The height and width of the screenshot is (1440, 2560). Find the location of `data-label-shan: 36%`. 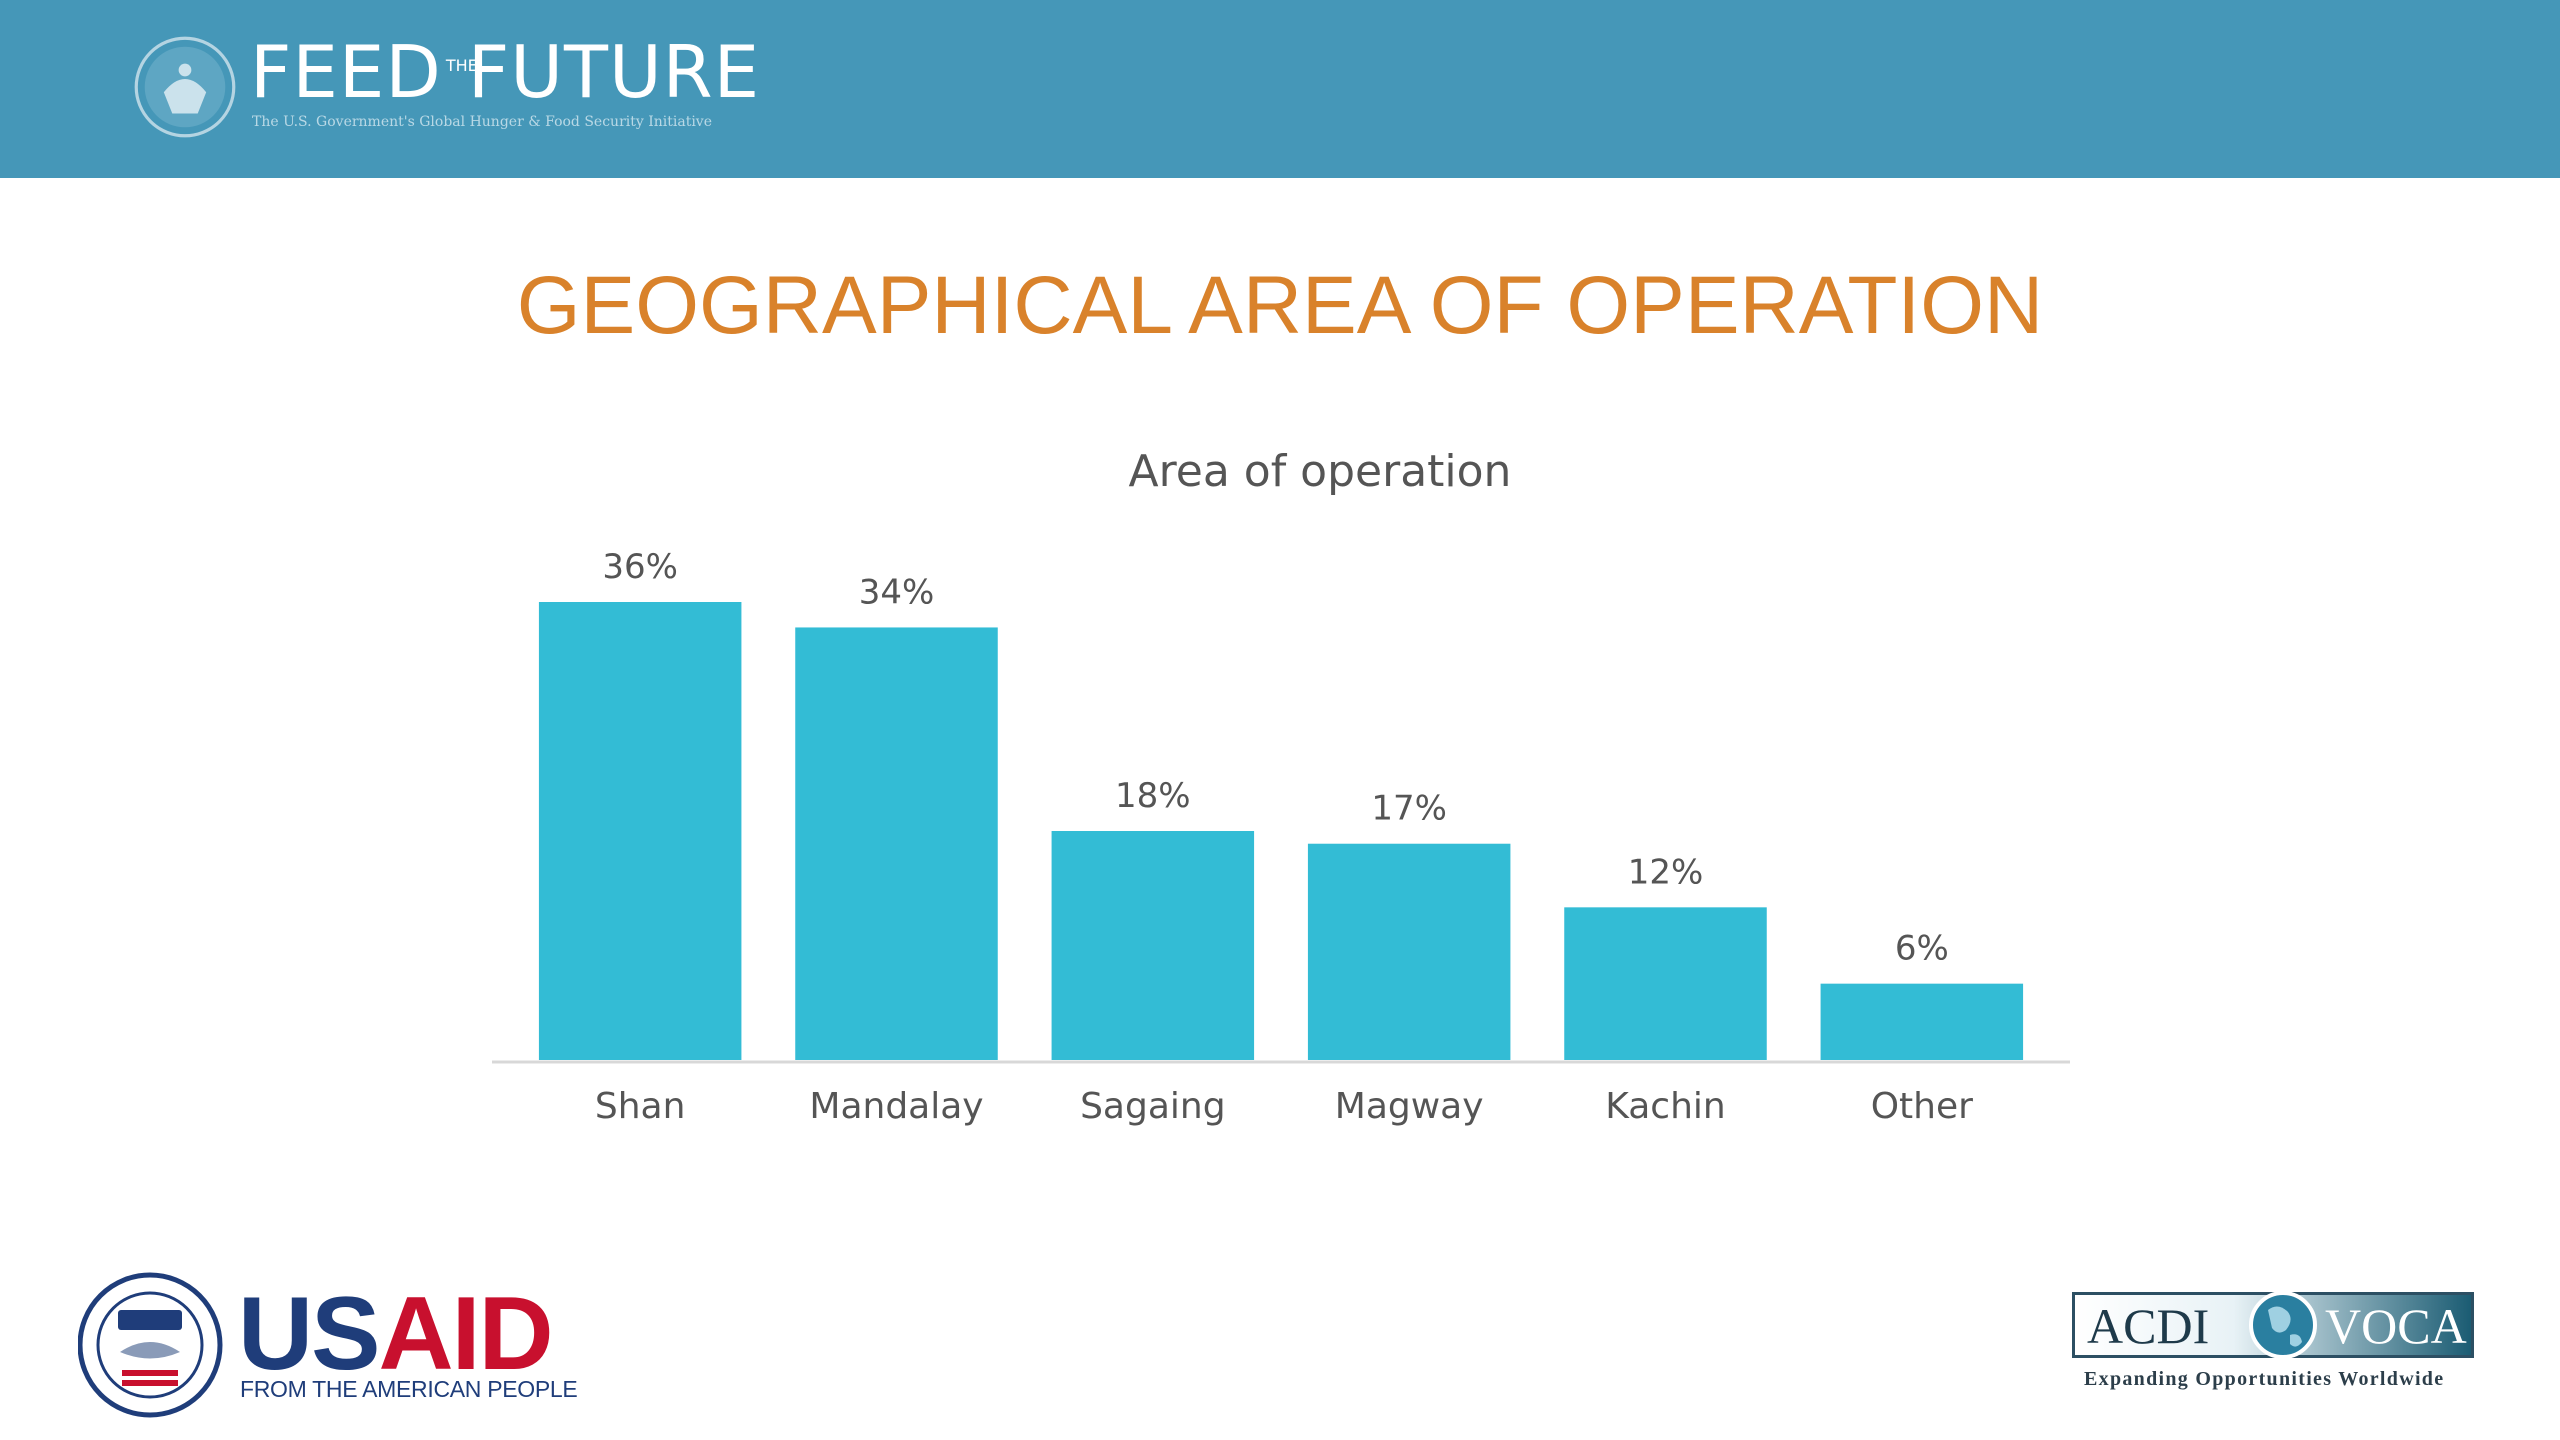

data-label-shan: 36% is located at coordinates (640, 567).